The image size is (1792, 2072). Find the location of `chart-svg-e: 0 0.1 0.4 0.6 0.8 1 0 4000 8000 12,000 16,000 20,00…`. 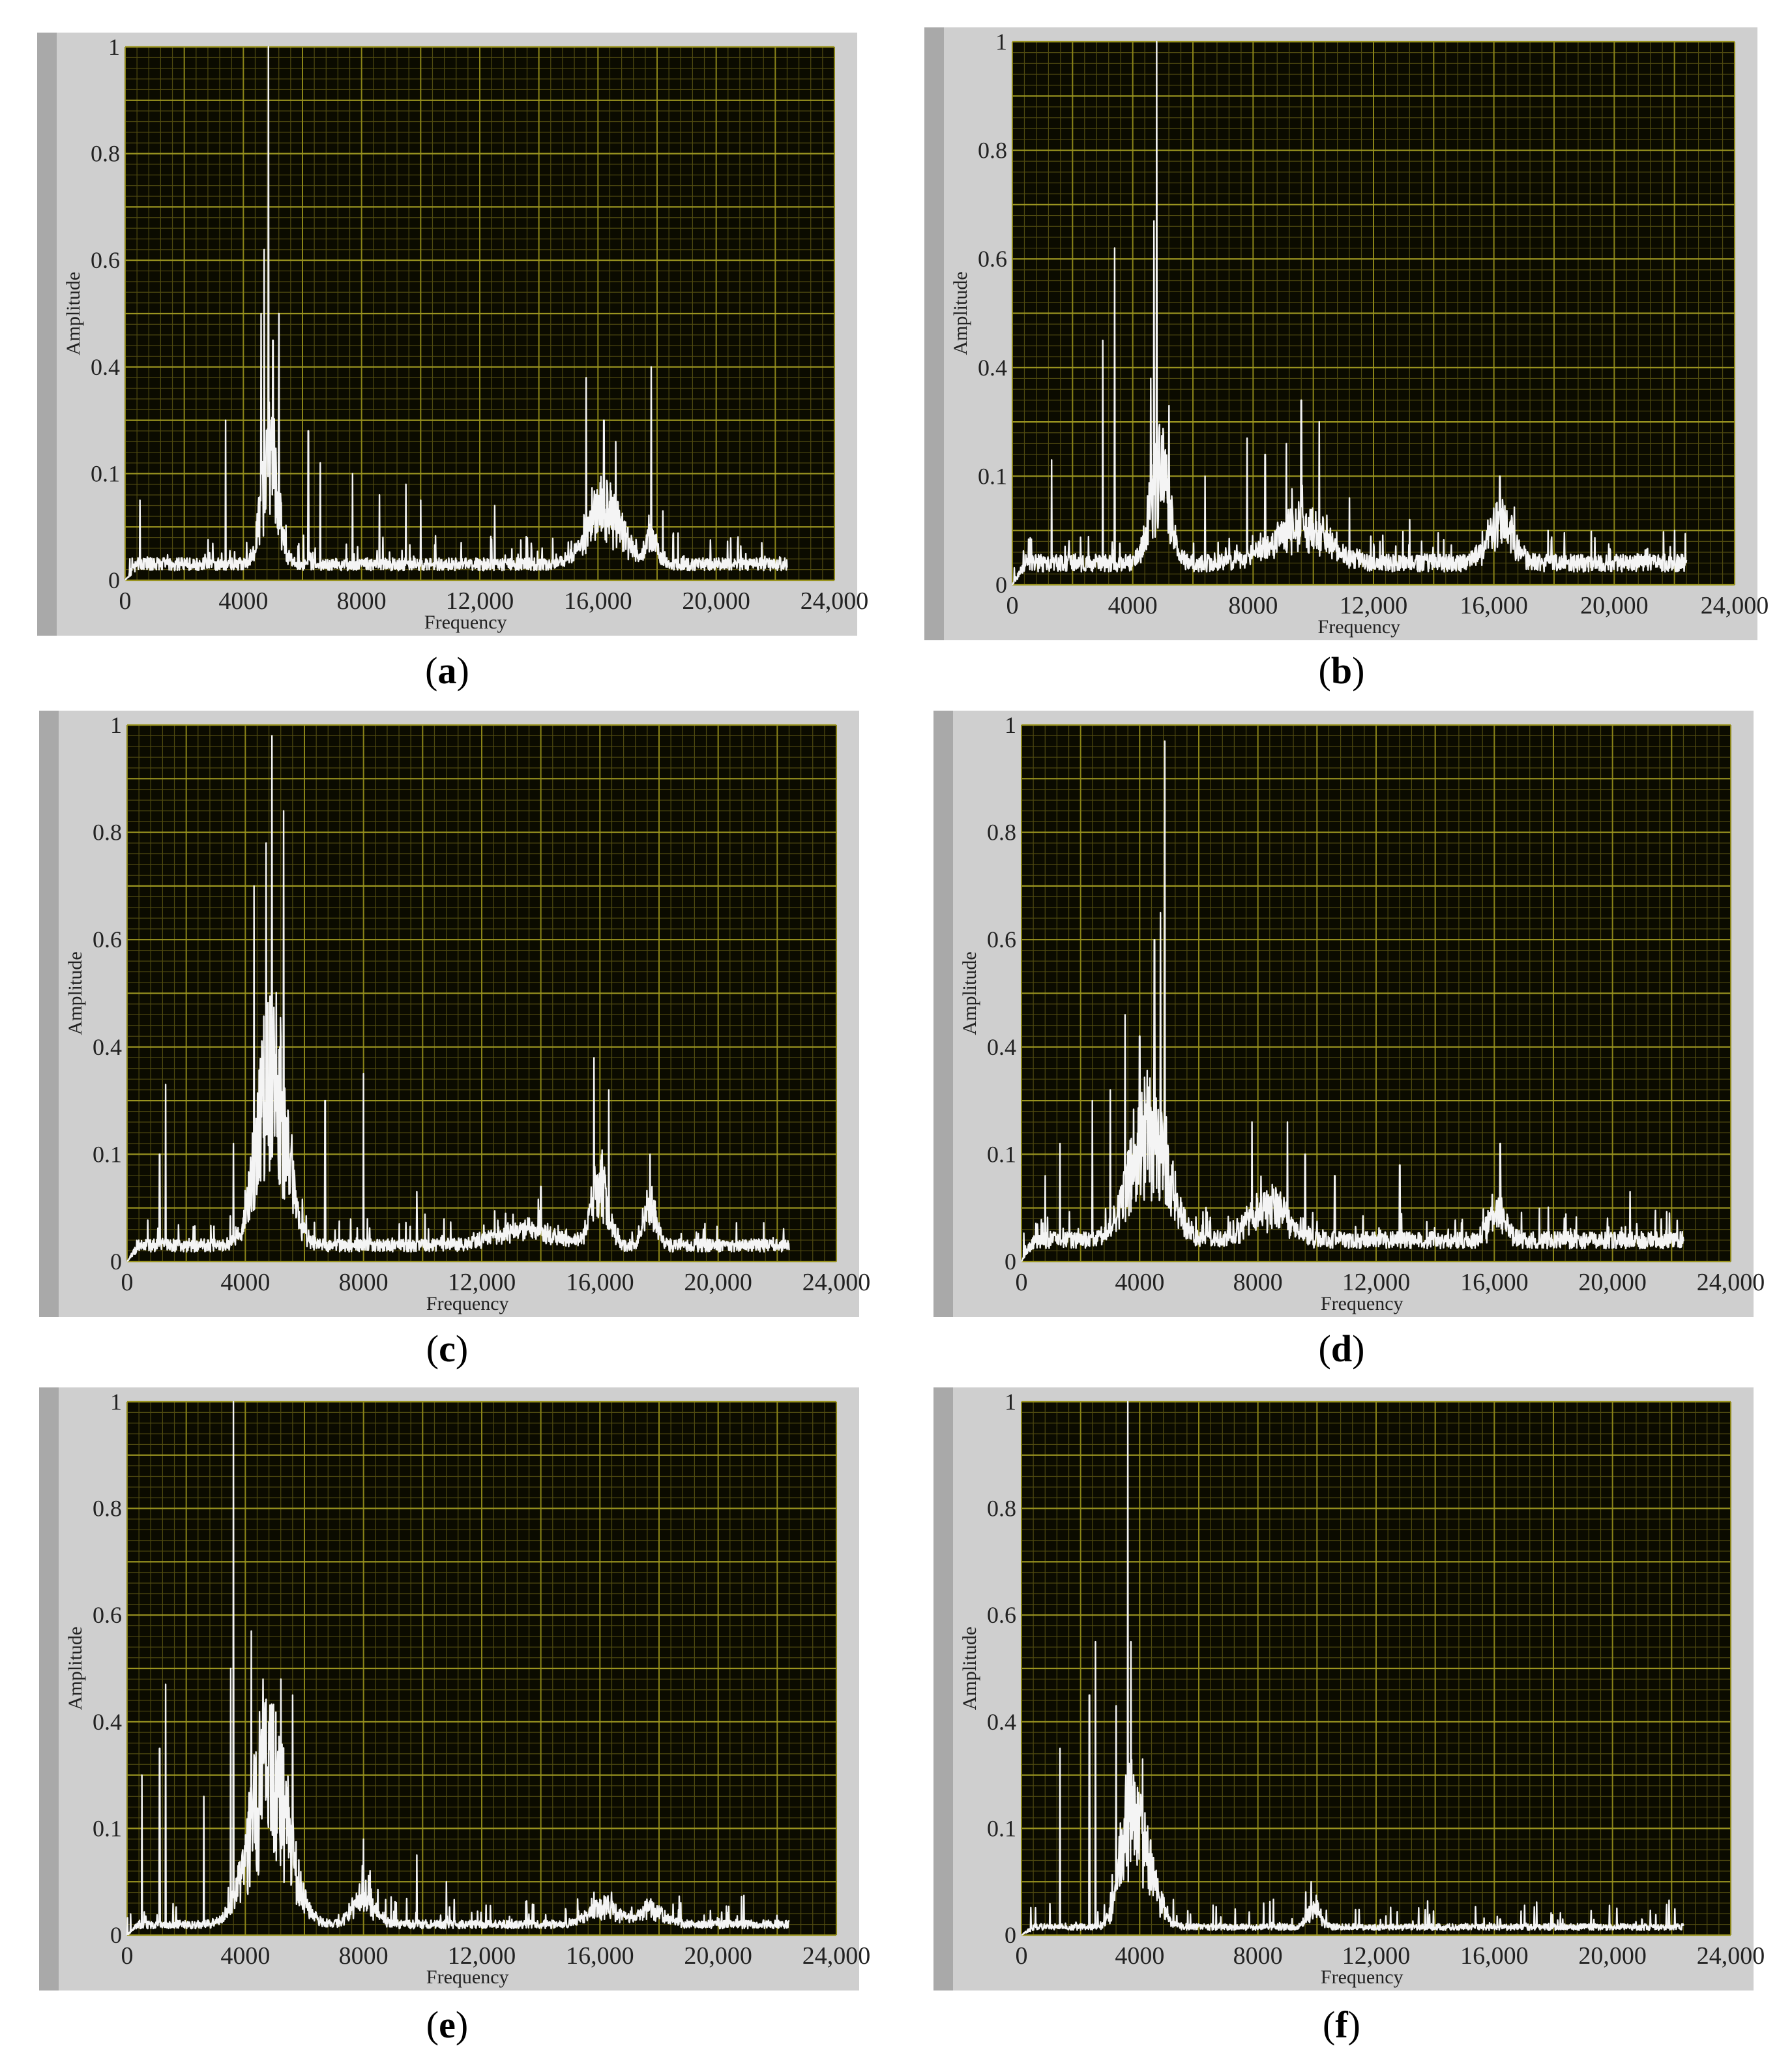

chart-svg-e: 0 0.1 0.4 0.6 0.8 1 0 4000 8000 12,000 16,000 20,00… is located at coordinates (454, 1689).